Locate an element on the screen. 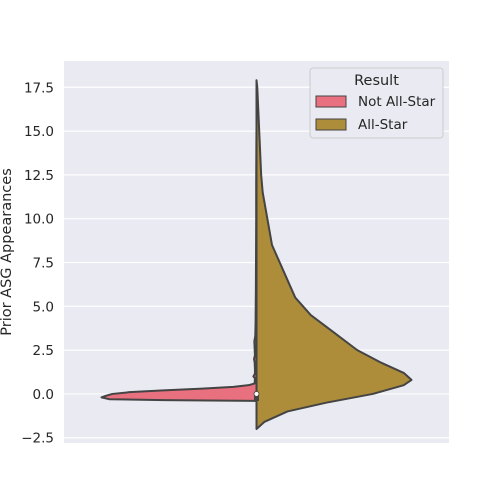  y-tick-label: 0.0 is located at coordinates (43, 395).